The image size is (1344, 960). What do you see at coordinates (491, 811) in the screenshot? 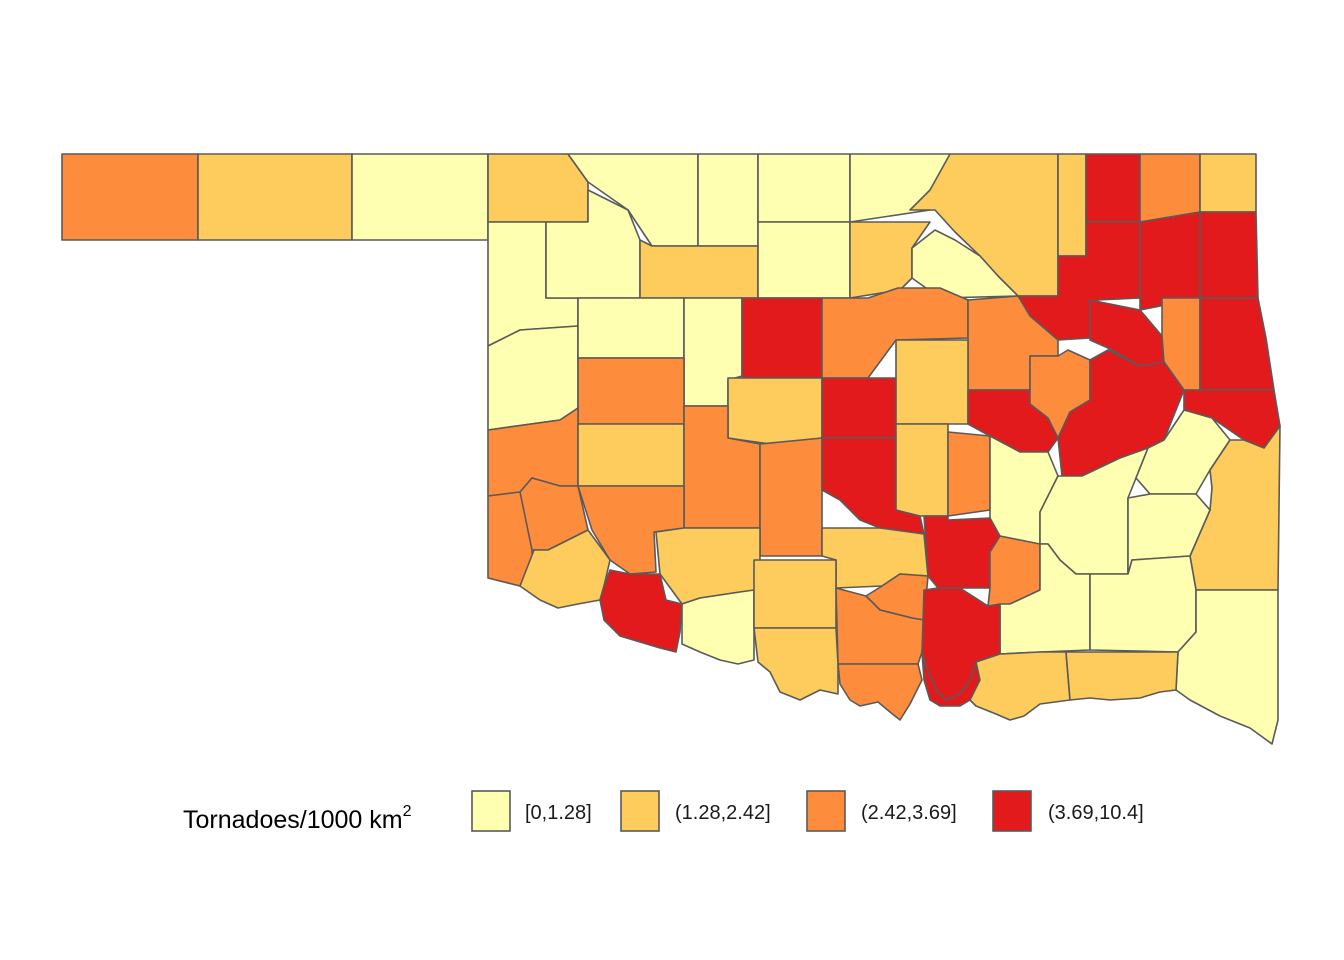
I see `legend-key-0-1.28` at bounding box center [491, 811].